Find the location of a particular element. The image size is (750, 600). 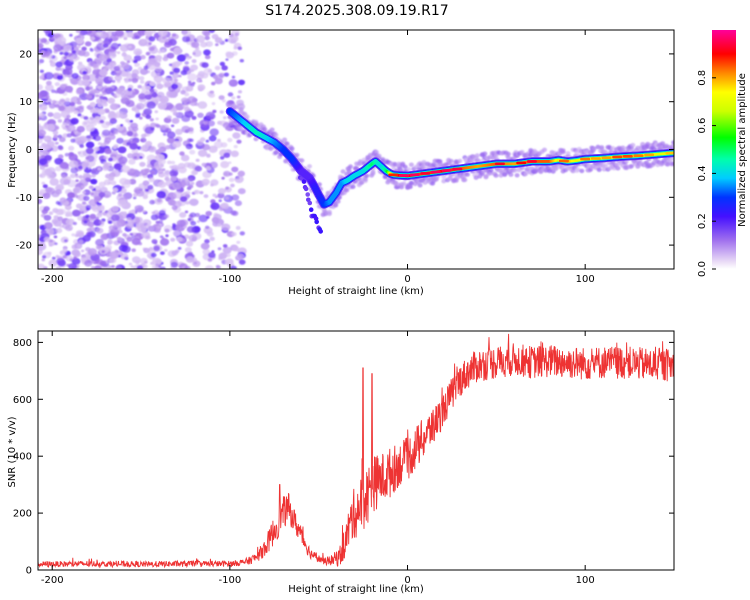

y-tick-label: 400 is located at coordinates (22, 457).